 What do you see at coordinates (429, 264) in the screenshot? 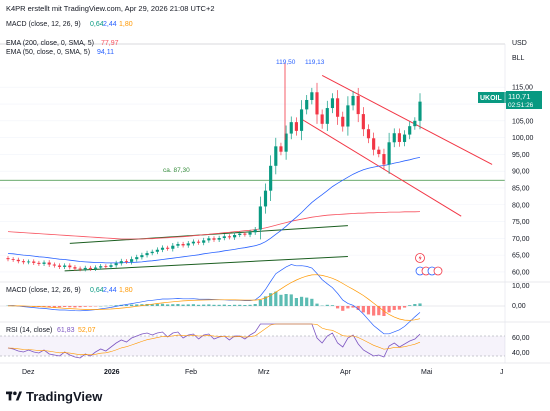
I see `event-icons` at bounding box center [429, 264].